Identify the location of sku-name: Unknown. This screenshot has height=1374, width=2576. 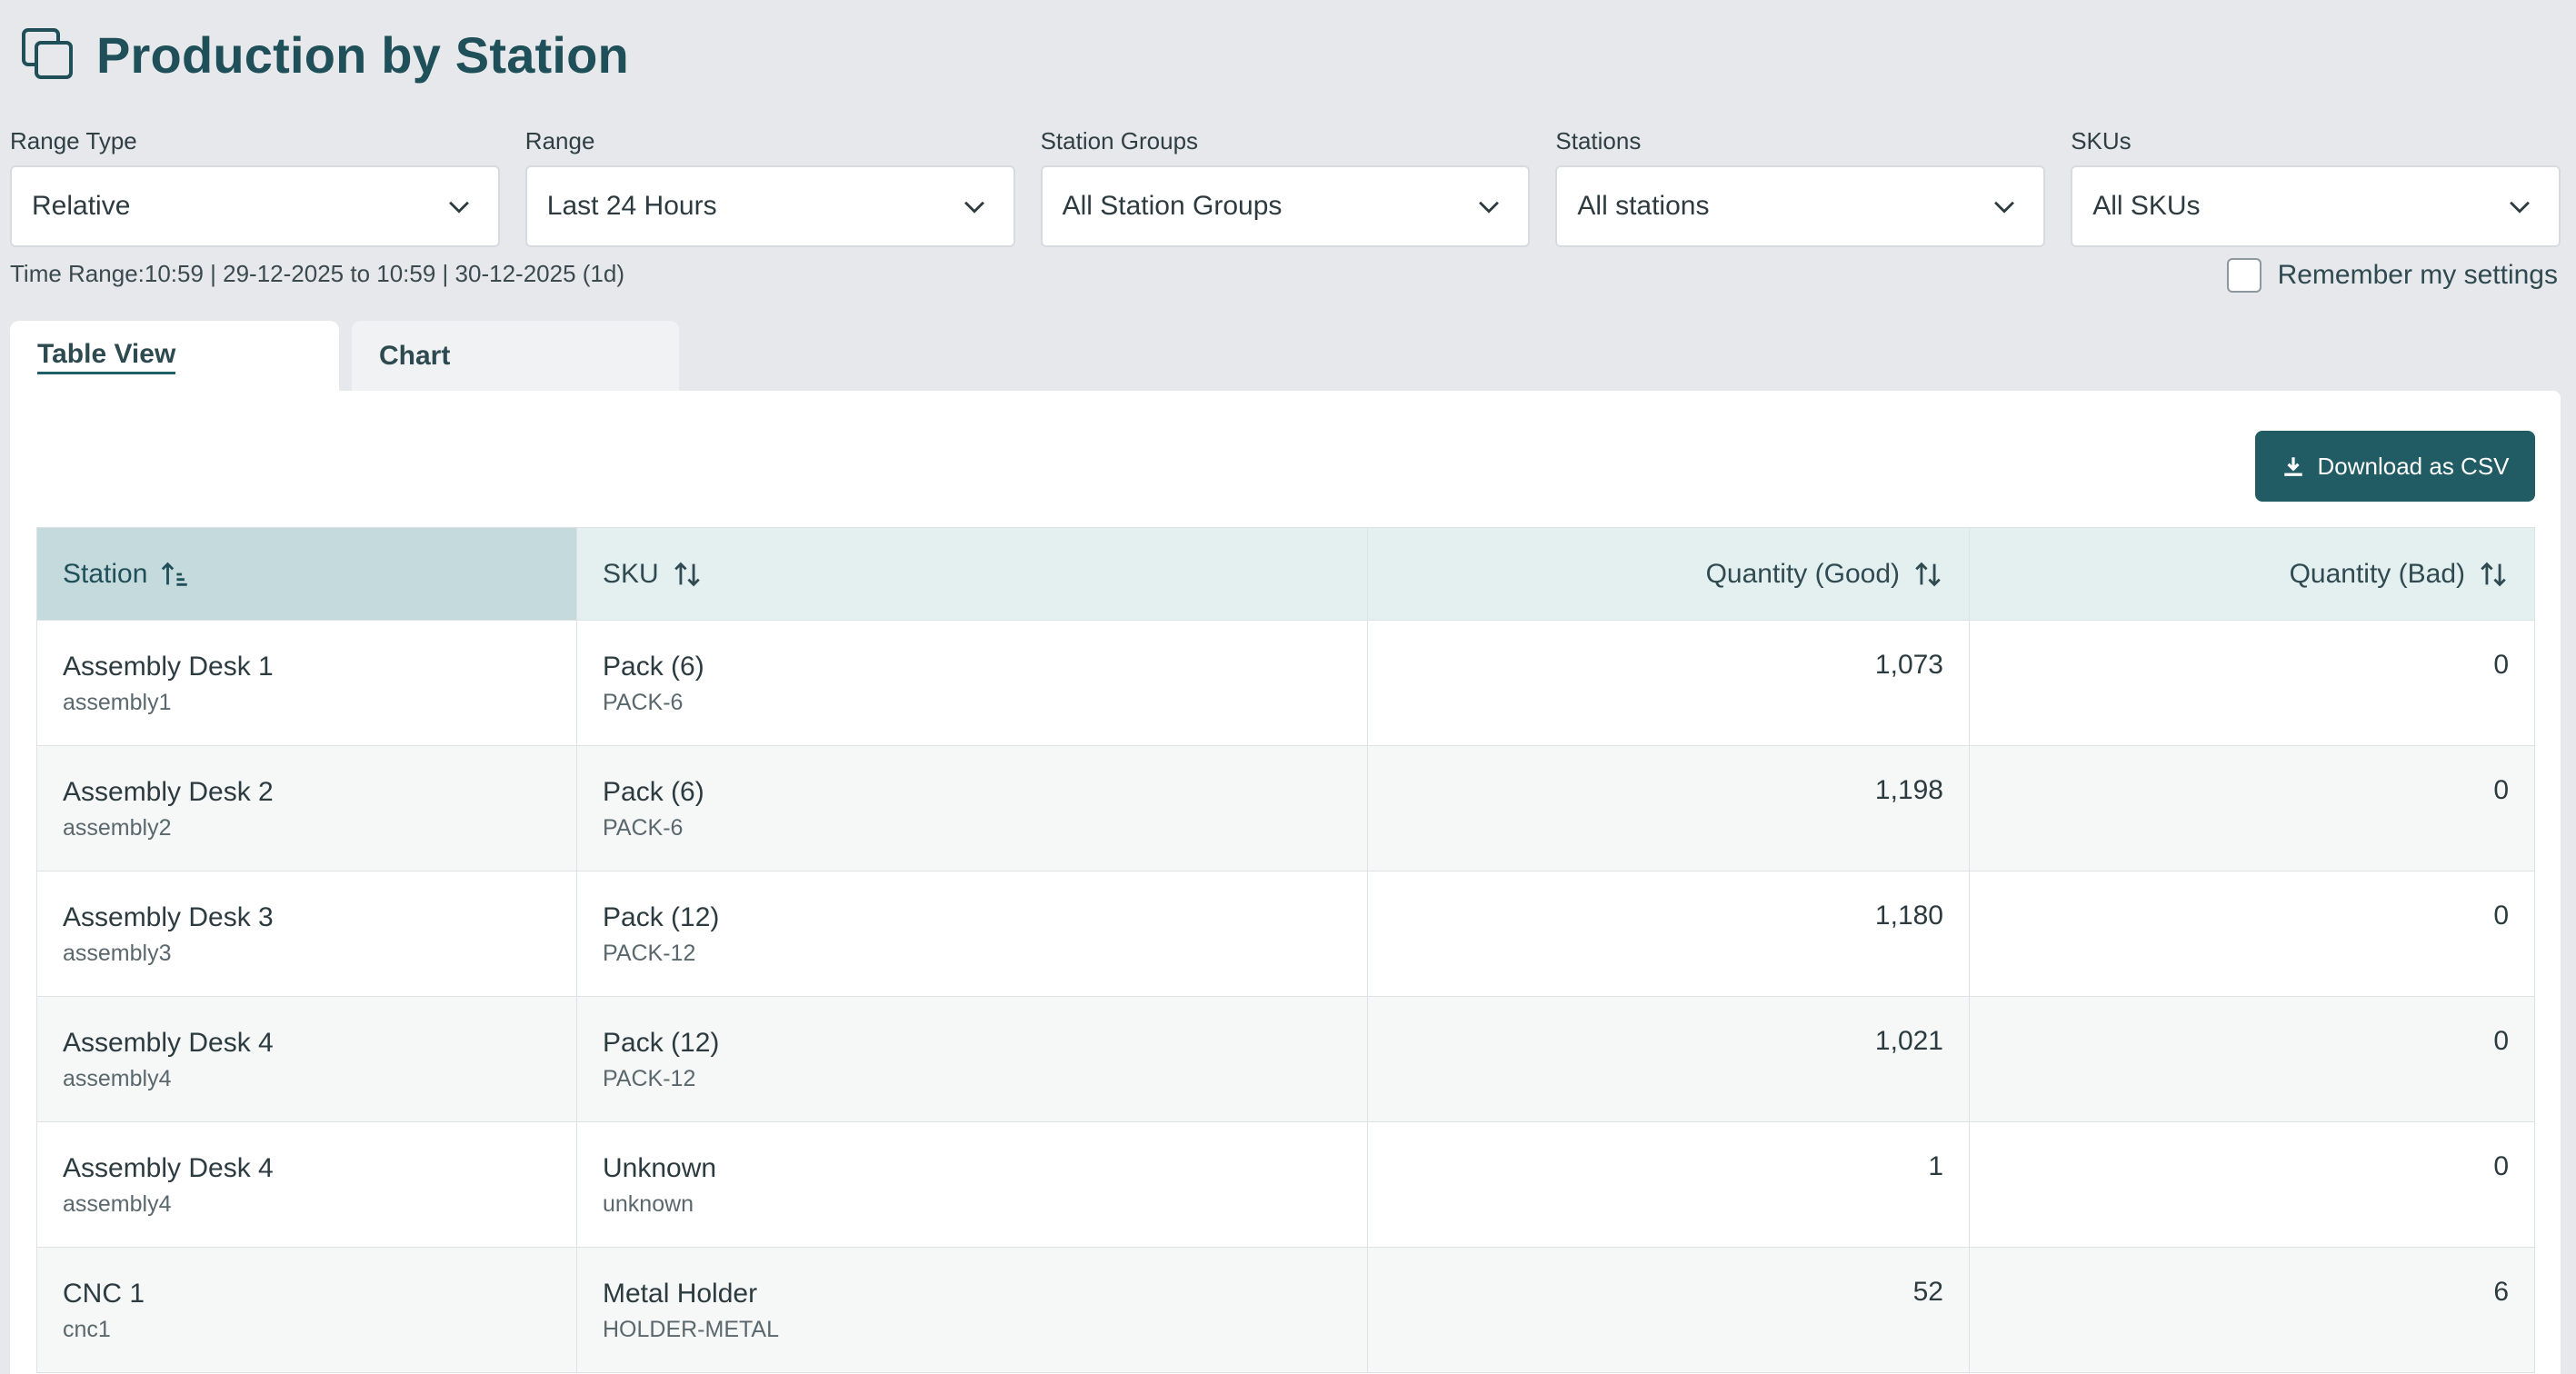
(660, 1167).